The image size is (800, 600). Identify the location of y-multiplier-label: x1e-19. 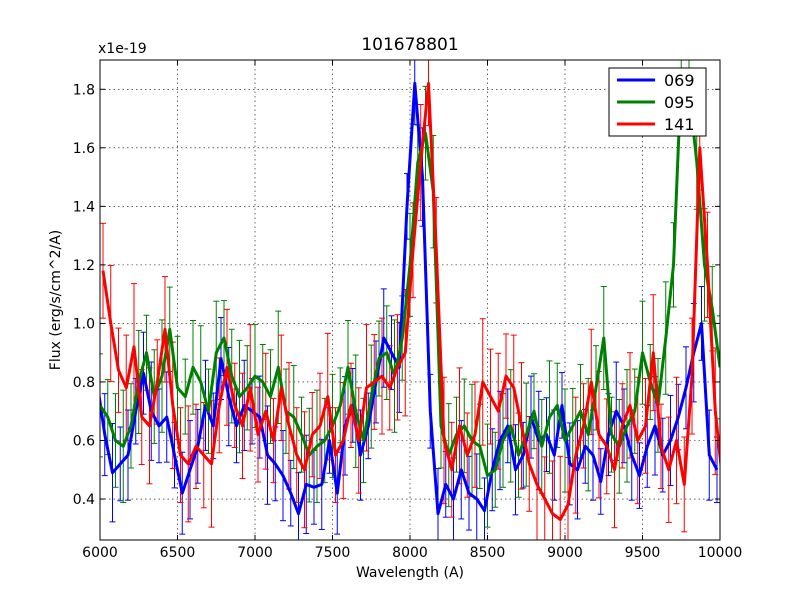
(122, 49).